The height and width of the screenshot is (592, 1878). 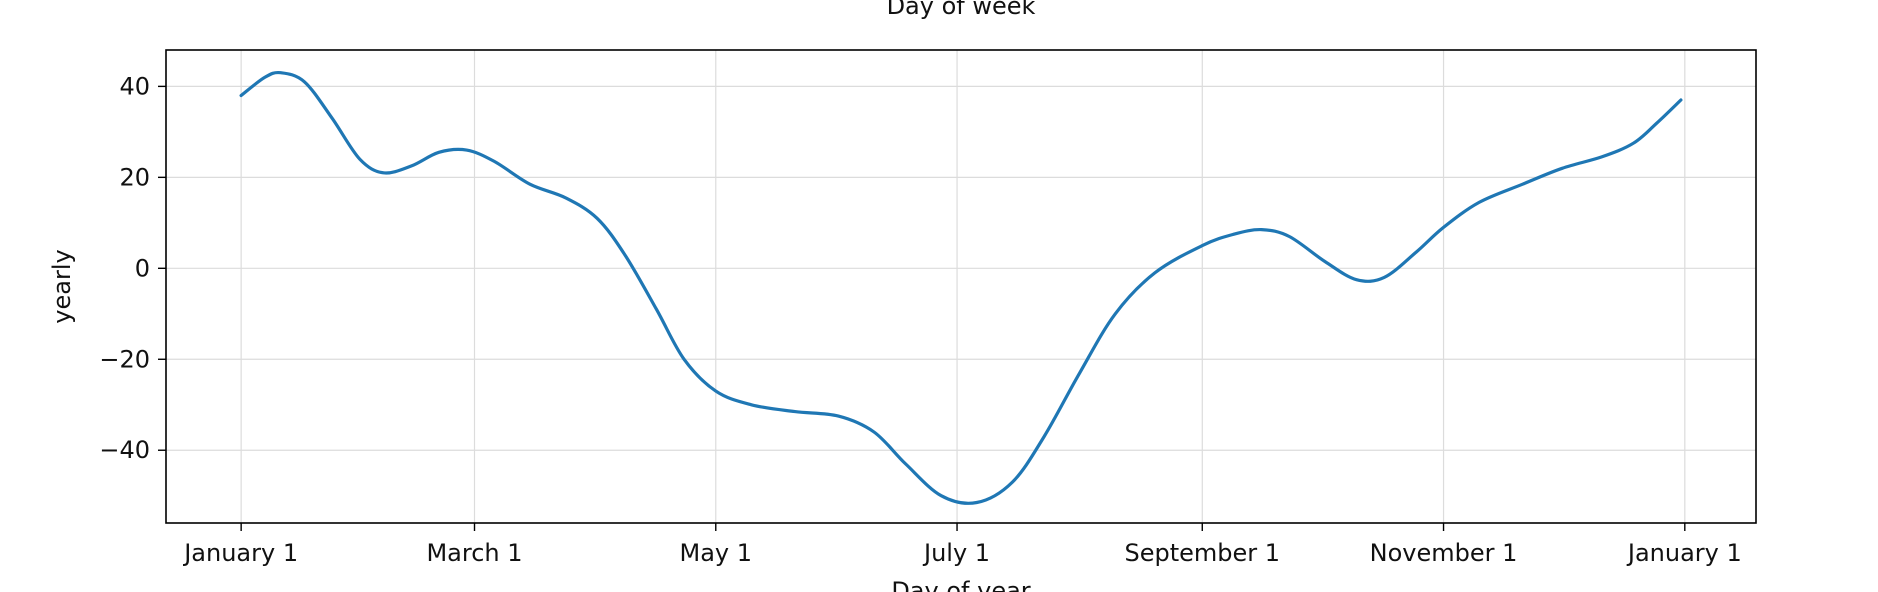 What do you see at coordinates (134, 177) in the screenshot?
I see `y-tick-label: 20` at bounding box center [134, 177].